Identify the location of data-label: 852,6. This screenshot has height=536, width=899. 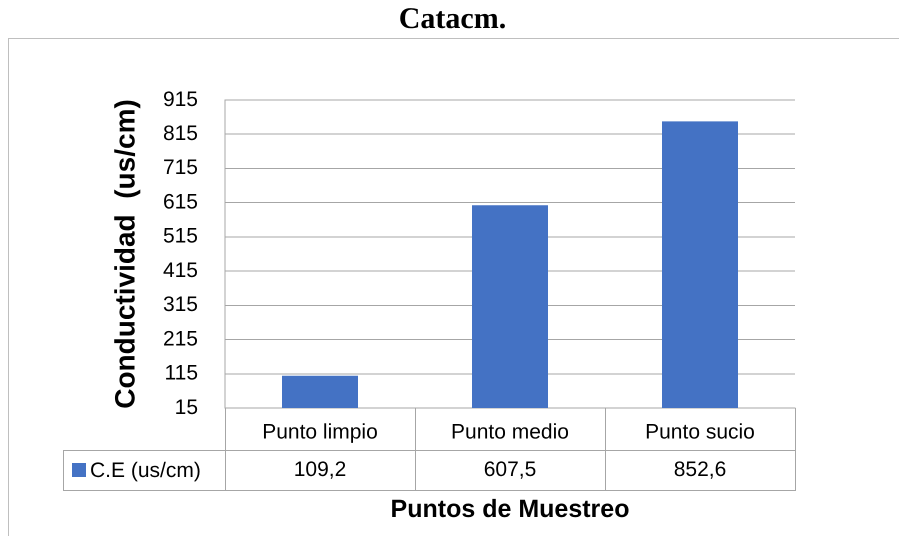
(700, 469).